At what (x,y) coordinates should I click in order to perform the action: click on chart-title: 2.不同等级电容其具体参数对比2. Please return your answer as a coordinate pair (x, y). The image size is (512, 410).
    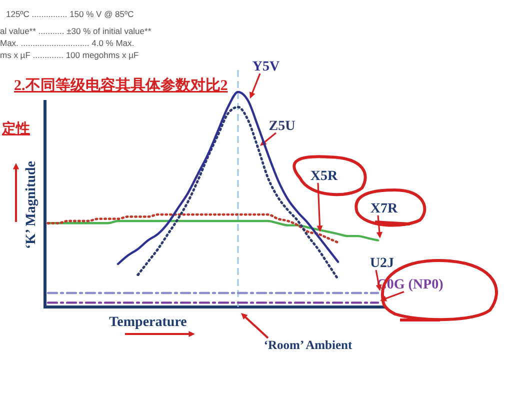
    Looking at the image, I should click on (121, 85).